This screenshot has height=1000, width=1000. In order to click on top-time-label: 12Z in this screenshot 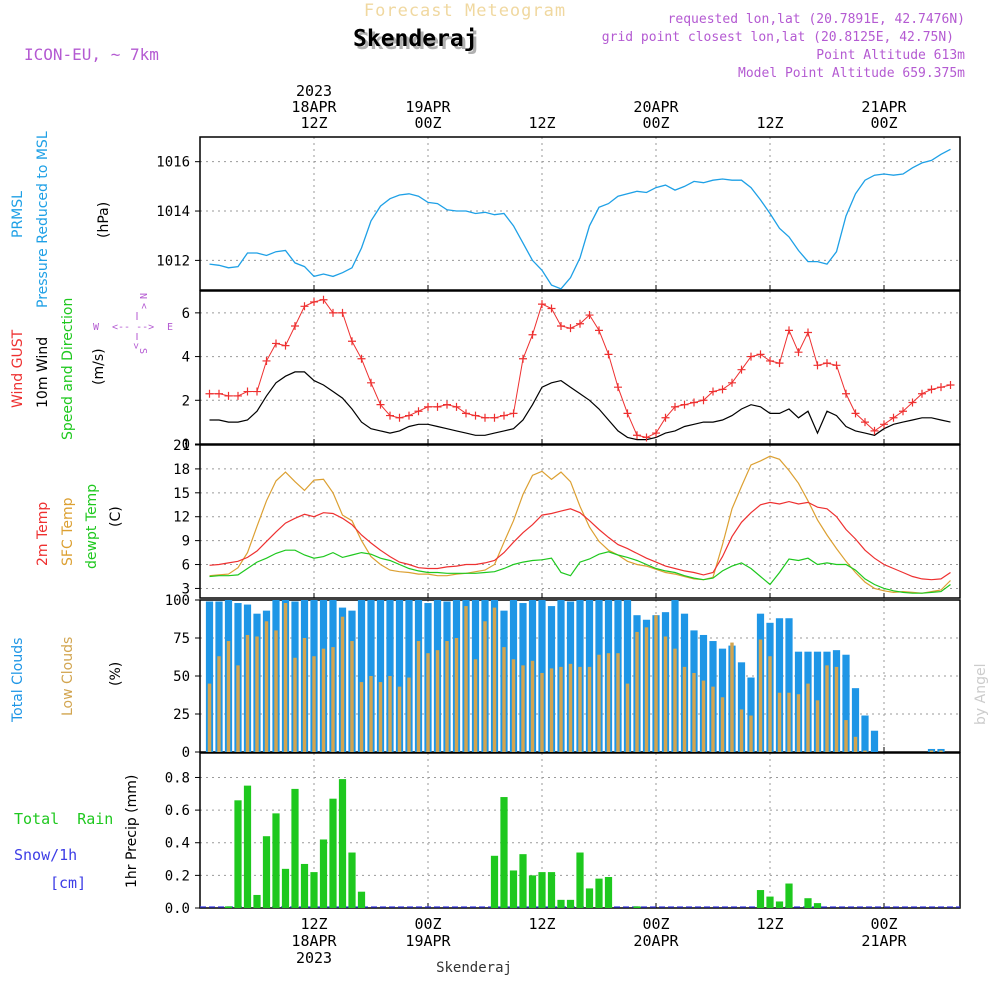, I will do `click(313, 123)`.